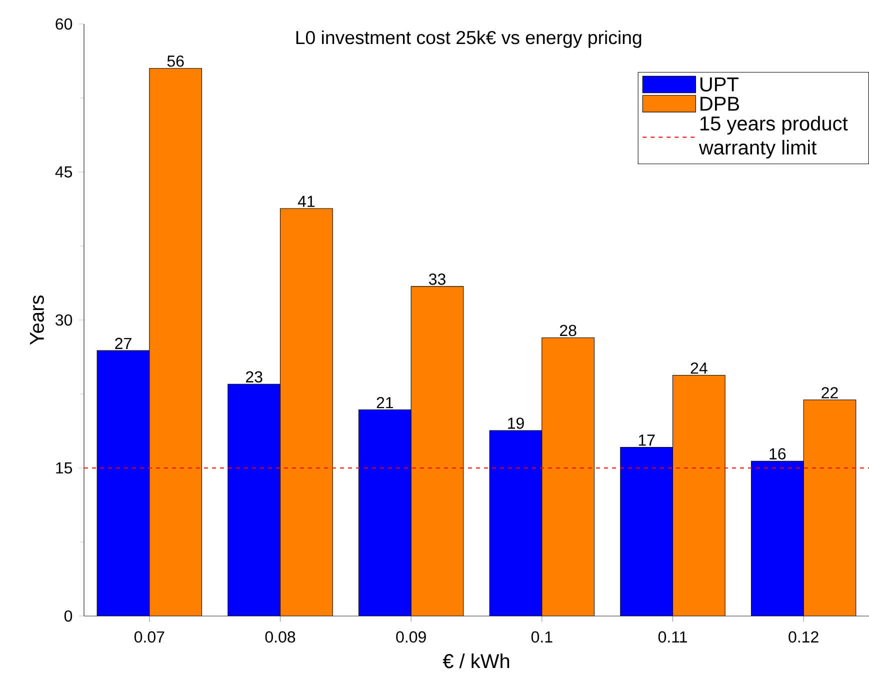  I want to click on x-tick-label: 0.1, so click(541, 637).